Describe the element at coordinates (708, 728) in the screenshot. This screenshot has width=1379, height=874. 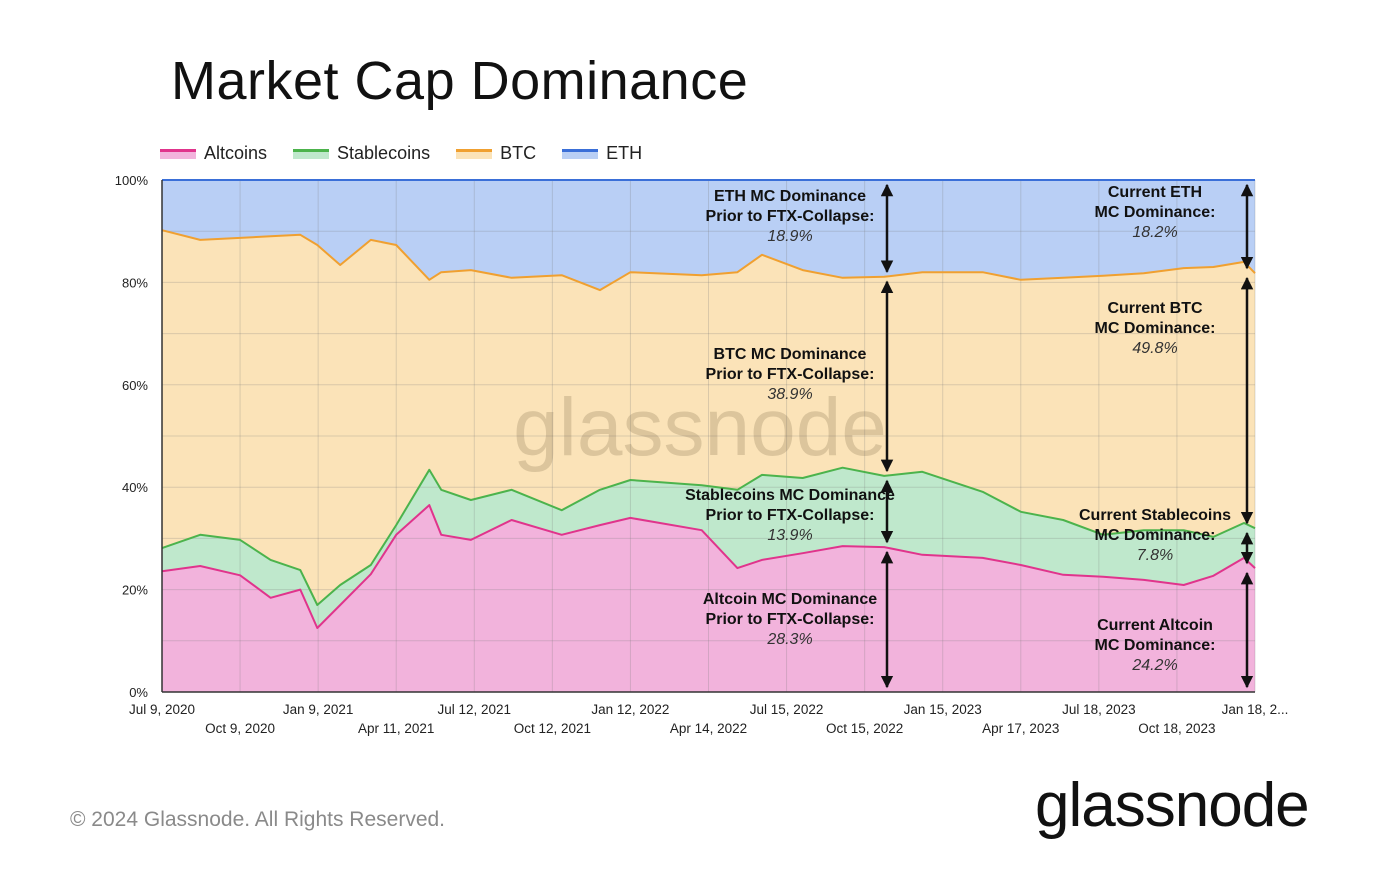
I see `x-tick-label: Apr 14, 2022` at that location.